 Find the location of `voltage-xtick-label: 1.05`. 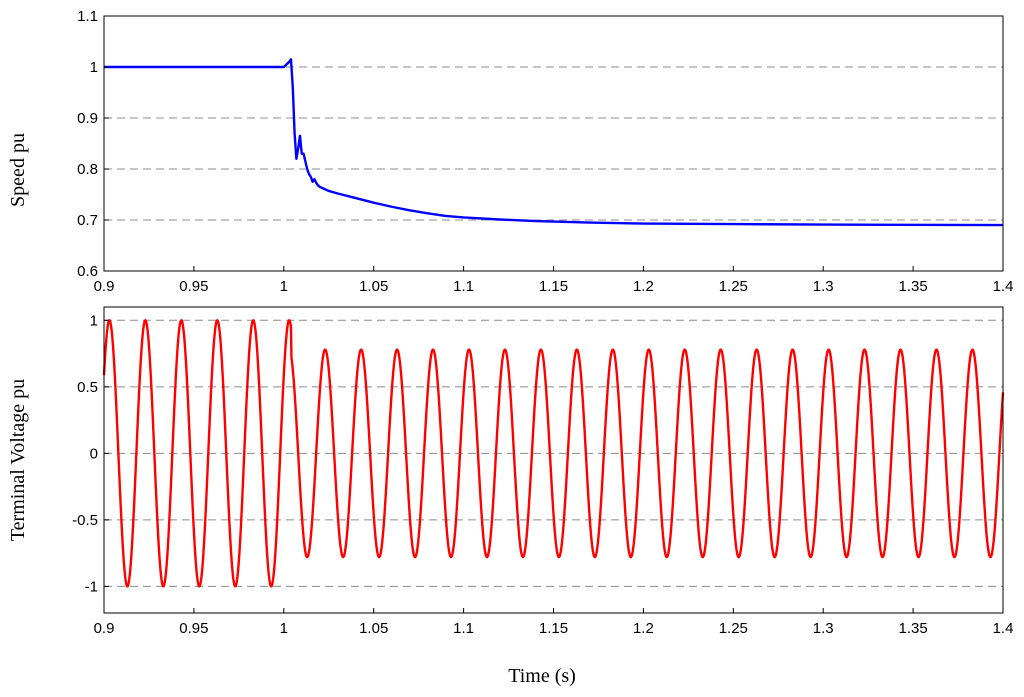

voltage-xtick-label: 1.05 is located at coordinates (373, 628).